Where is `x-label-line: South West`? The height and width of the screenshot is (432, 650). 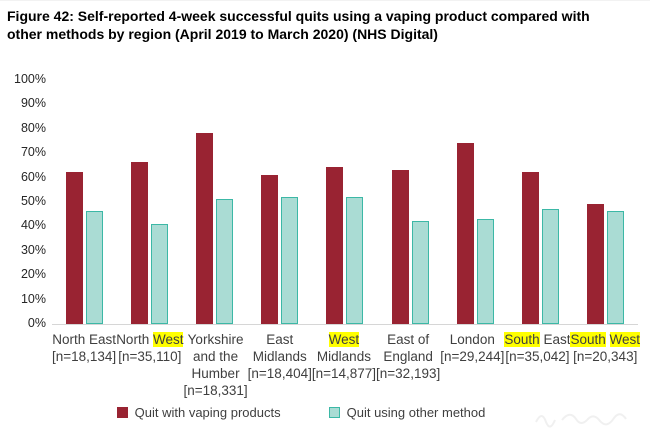
x-label-line: South West is located at coordinates (605, 339).